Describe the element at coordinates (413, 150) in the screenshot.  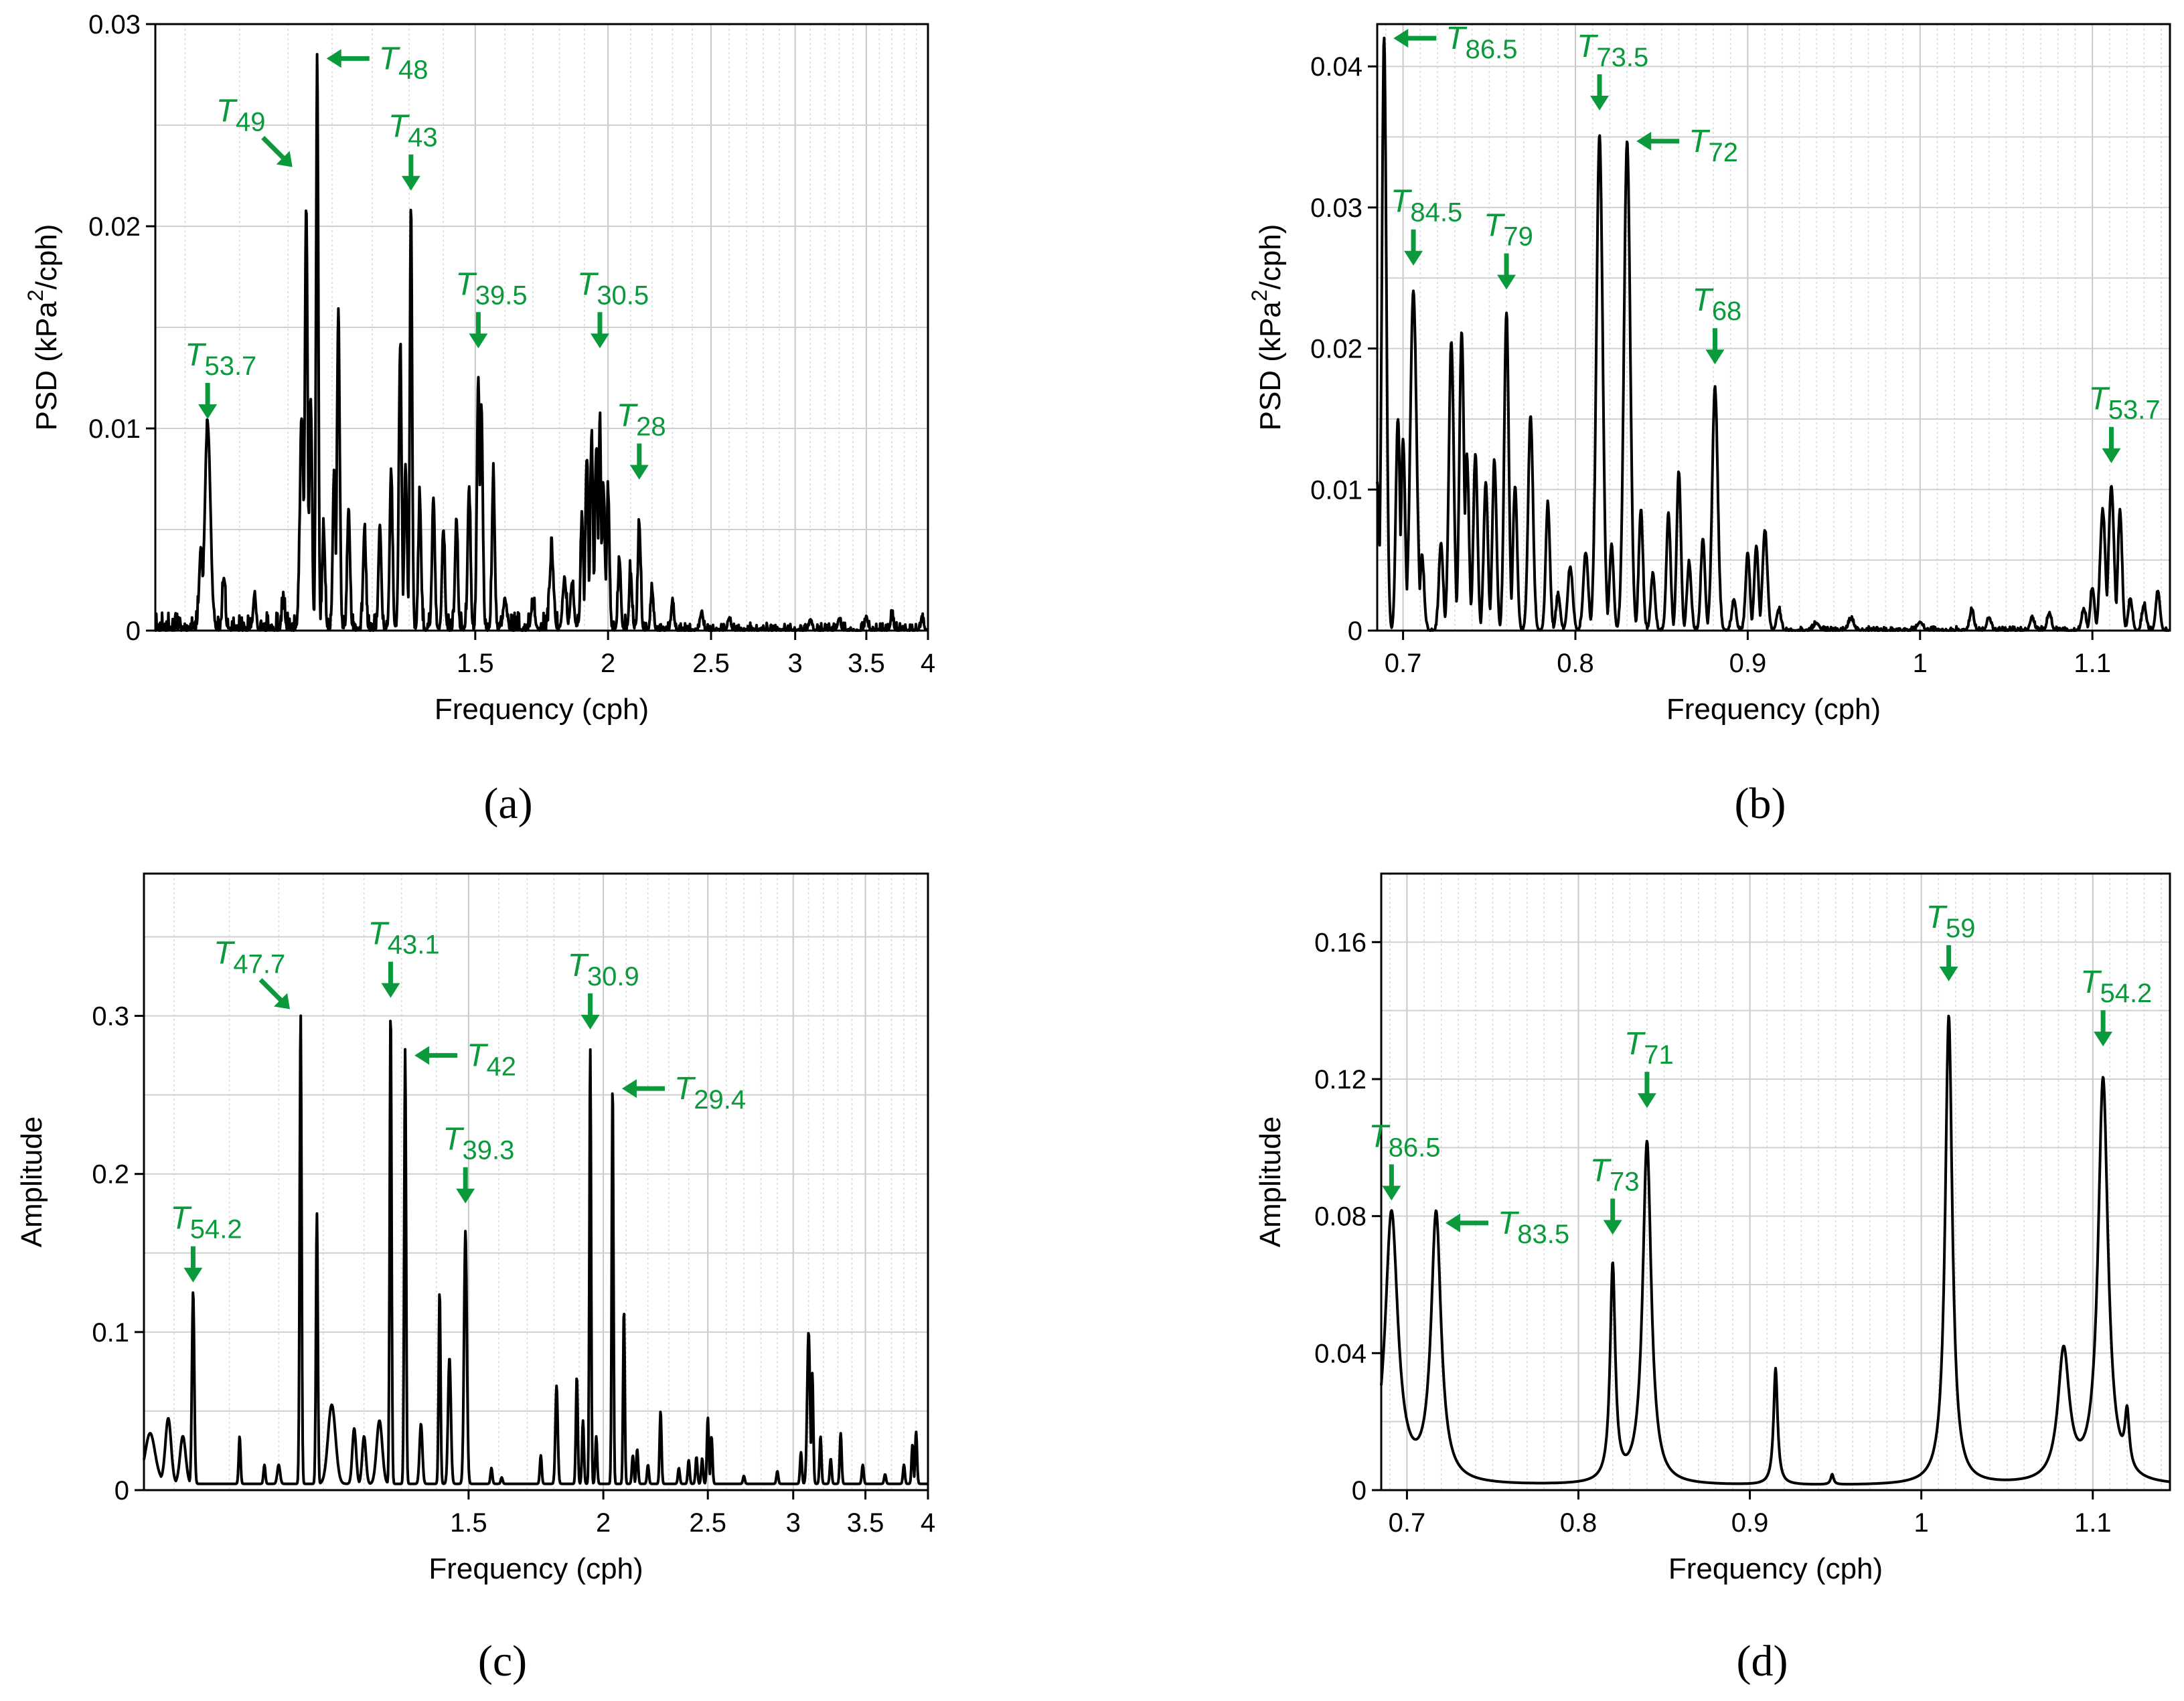
I see `annotation: T43` at that location.